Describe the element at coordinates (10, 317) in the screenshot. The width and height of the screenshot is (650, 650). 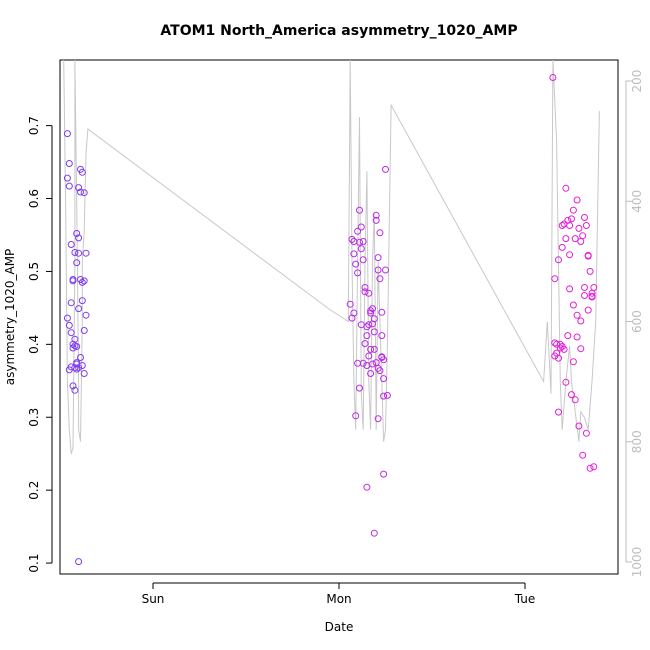
I see `y-axis-label: asymmetry_1020_AMP` at that location.